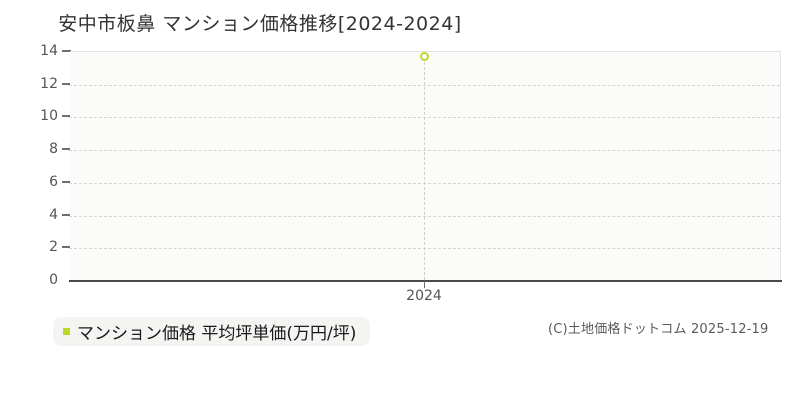 This screenshot has width=800, height=400. Describe the element at coordinates (260, 24) in the screenshot. I see `chart-title: 安中市板鼻 マンション価格推移[2024-2024]` at that location.